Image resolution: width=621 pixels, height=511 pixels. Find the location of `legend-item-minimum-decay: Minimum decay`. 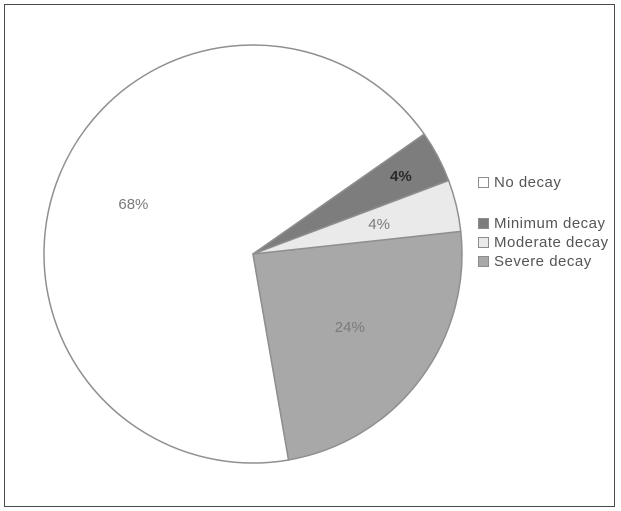

legend-item-minimum-decay: Minimum decay is located at coordinates (544, 223).